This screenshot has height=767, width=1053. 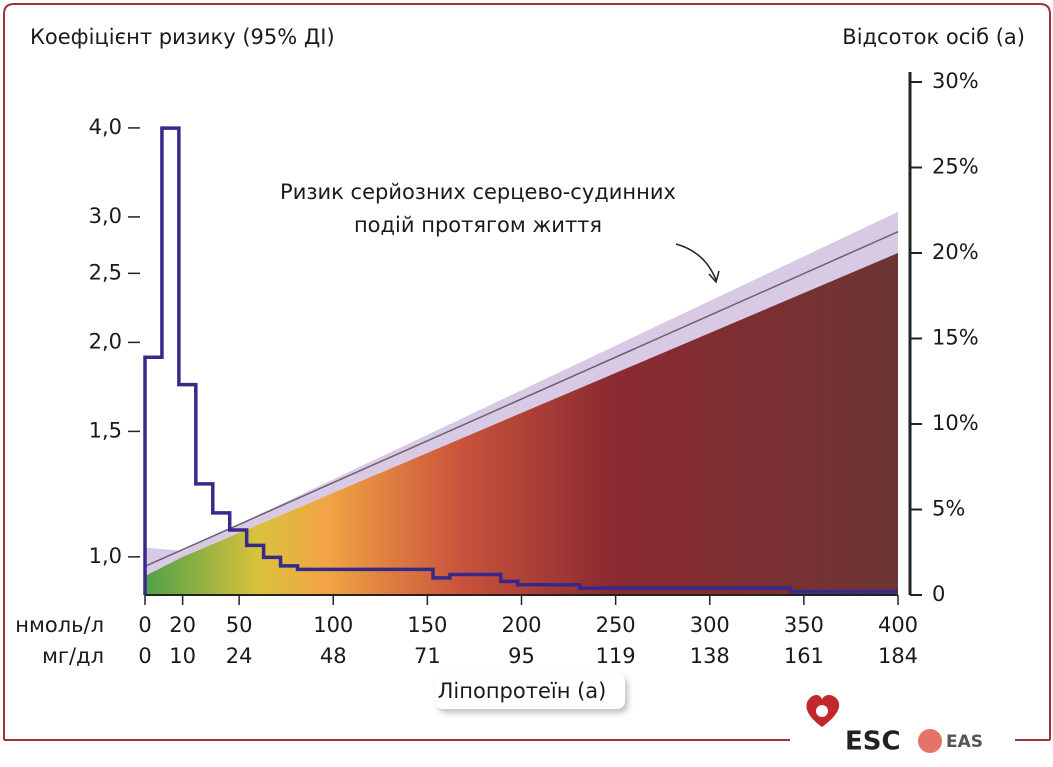 What do you see at coordinates (333, 656) in the screenshot?
I see `x-tick-label-mgdl: 48` at bounding box center [333, 656].